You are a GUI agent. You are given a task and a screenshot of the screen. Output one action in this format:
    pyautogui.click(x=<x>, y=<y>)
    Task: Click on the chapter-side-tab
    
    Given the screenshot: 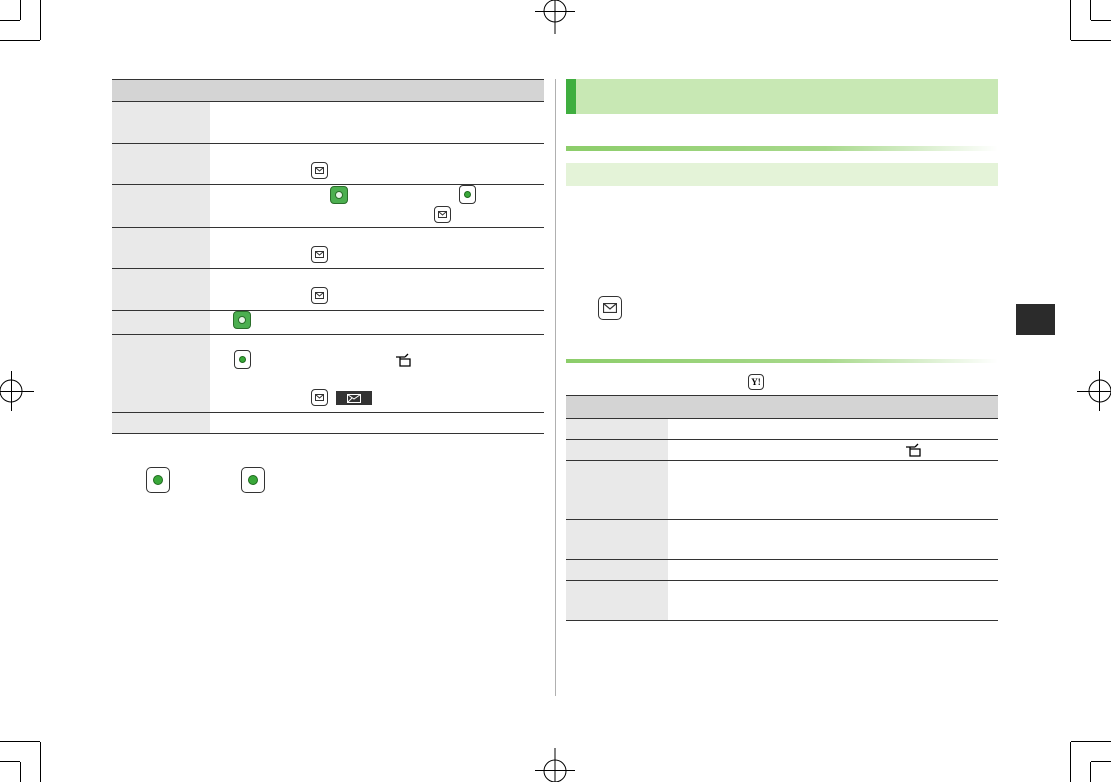 What is the action you would take?
    pyautogui.click(x=1035, y=319)
    